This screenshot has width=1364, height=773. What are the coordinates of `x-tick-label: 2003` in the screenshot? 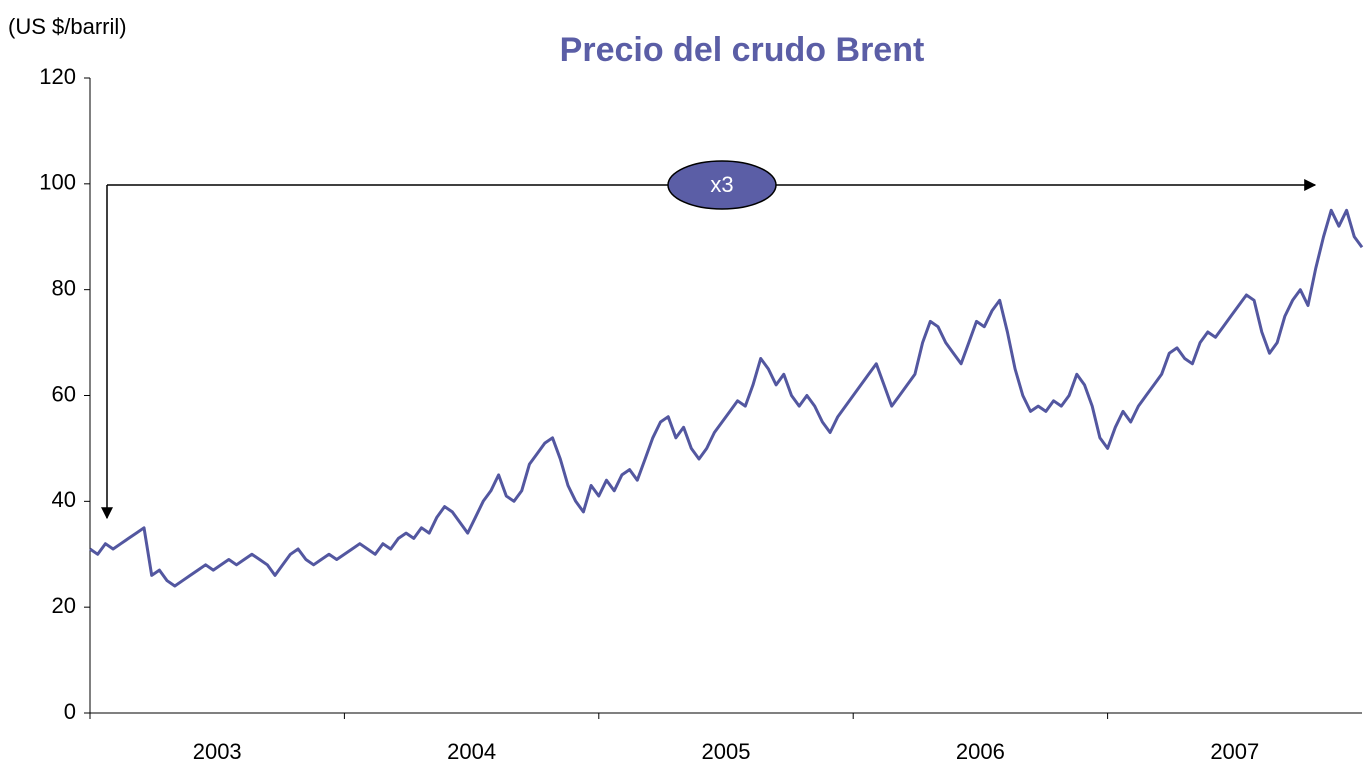 It's located at (217, 751).